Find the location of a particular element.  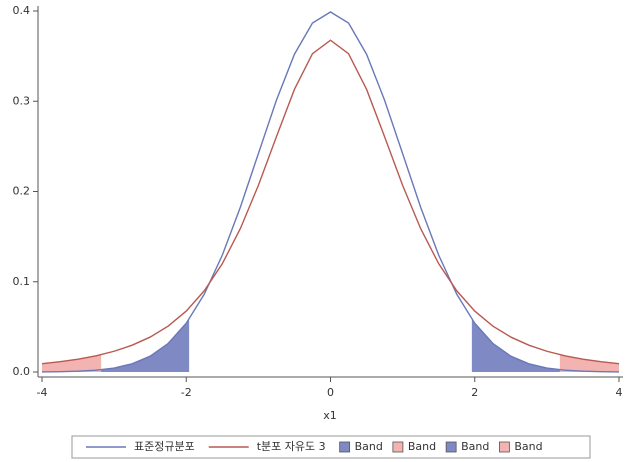

y-tick-label: 0.0 is located at coordinates (22, 371).